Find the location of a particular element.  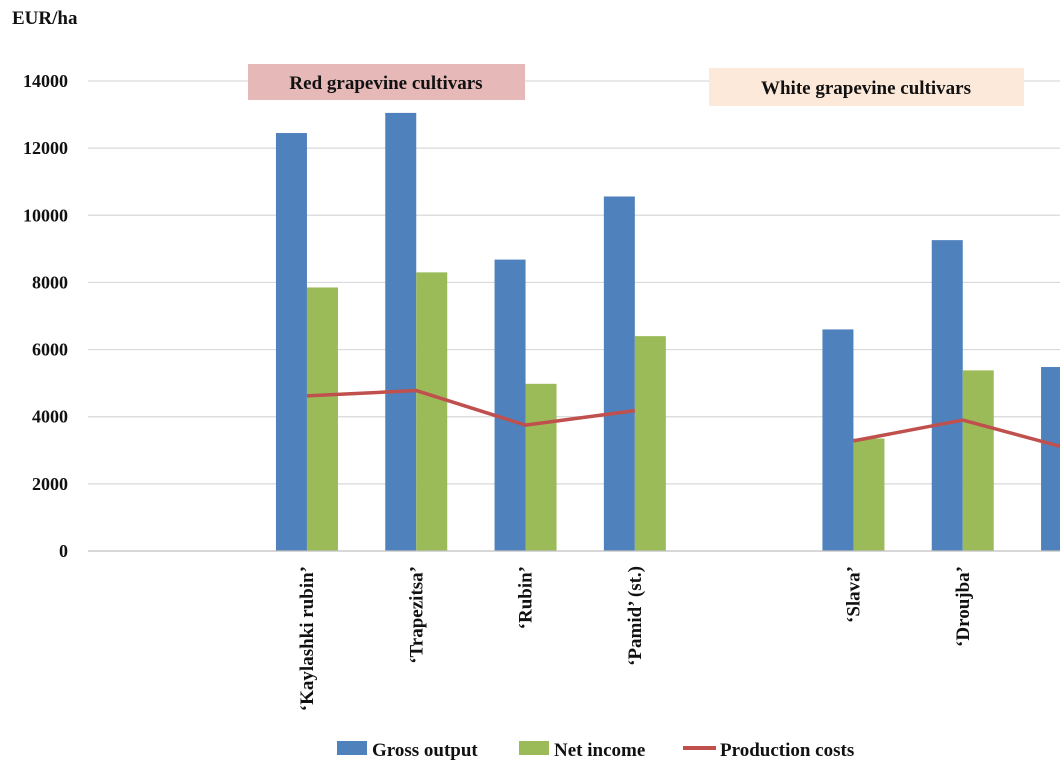

white-cultivars-group-label: White grapevine cultivars is located at coordinates (866, 88).